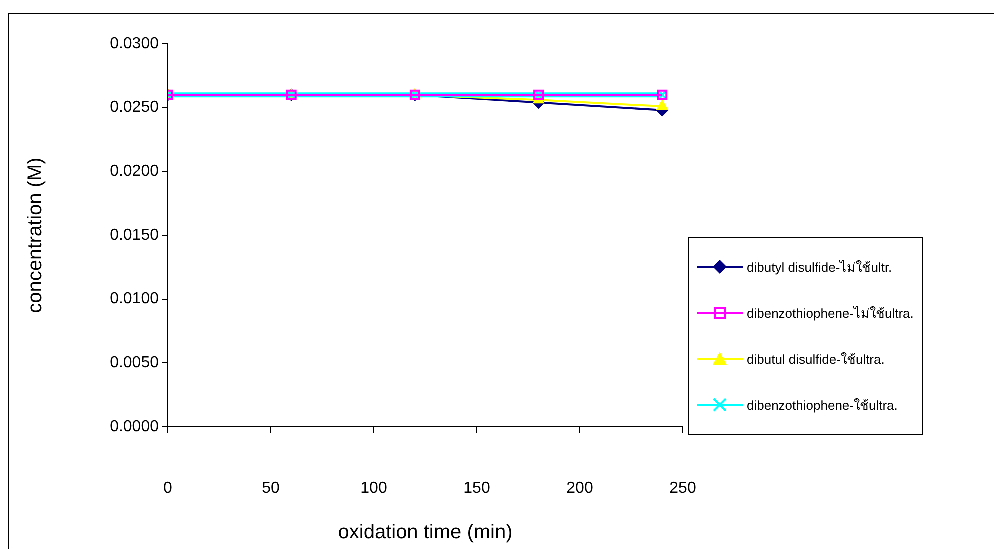 The image size is (994, 549). What do you see at coordinates (683, 489) in the screenshot?
I see `x-tick-label: 250` at bounding box center [683, 489].